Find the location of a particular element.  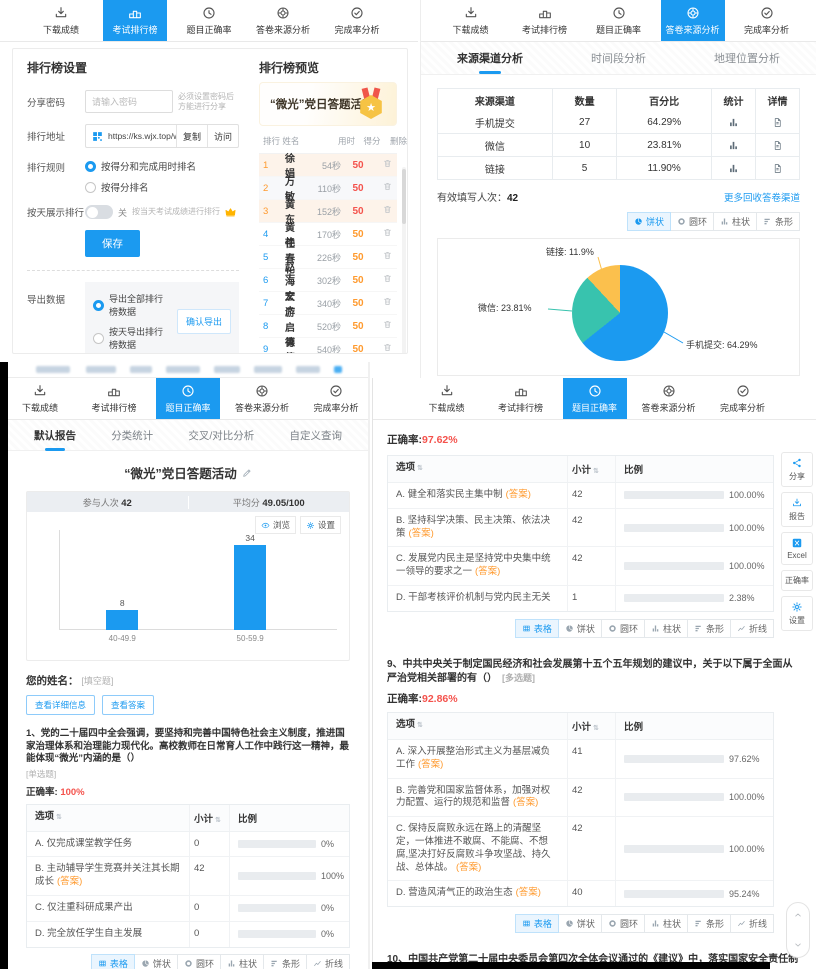

chevron-up-icon is located at coordinates (798, 915).